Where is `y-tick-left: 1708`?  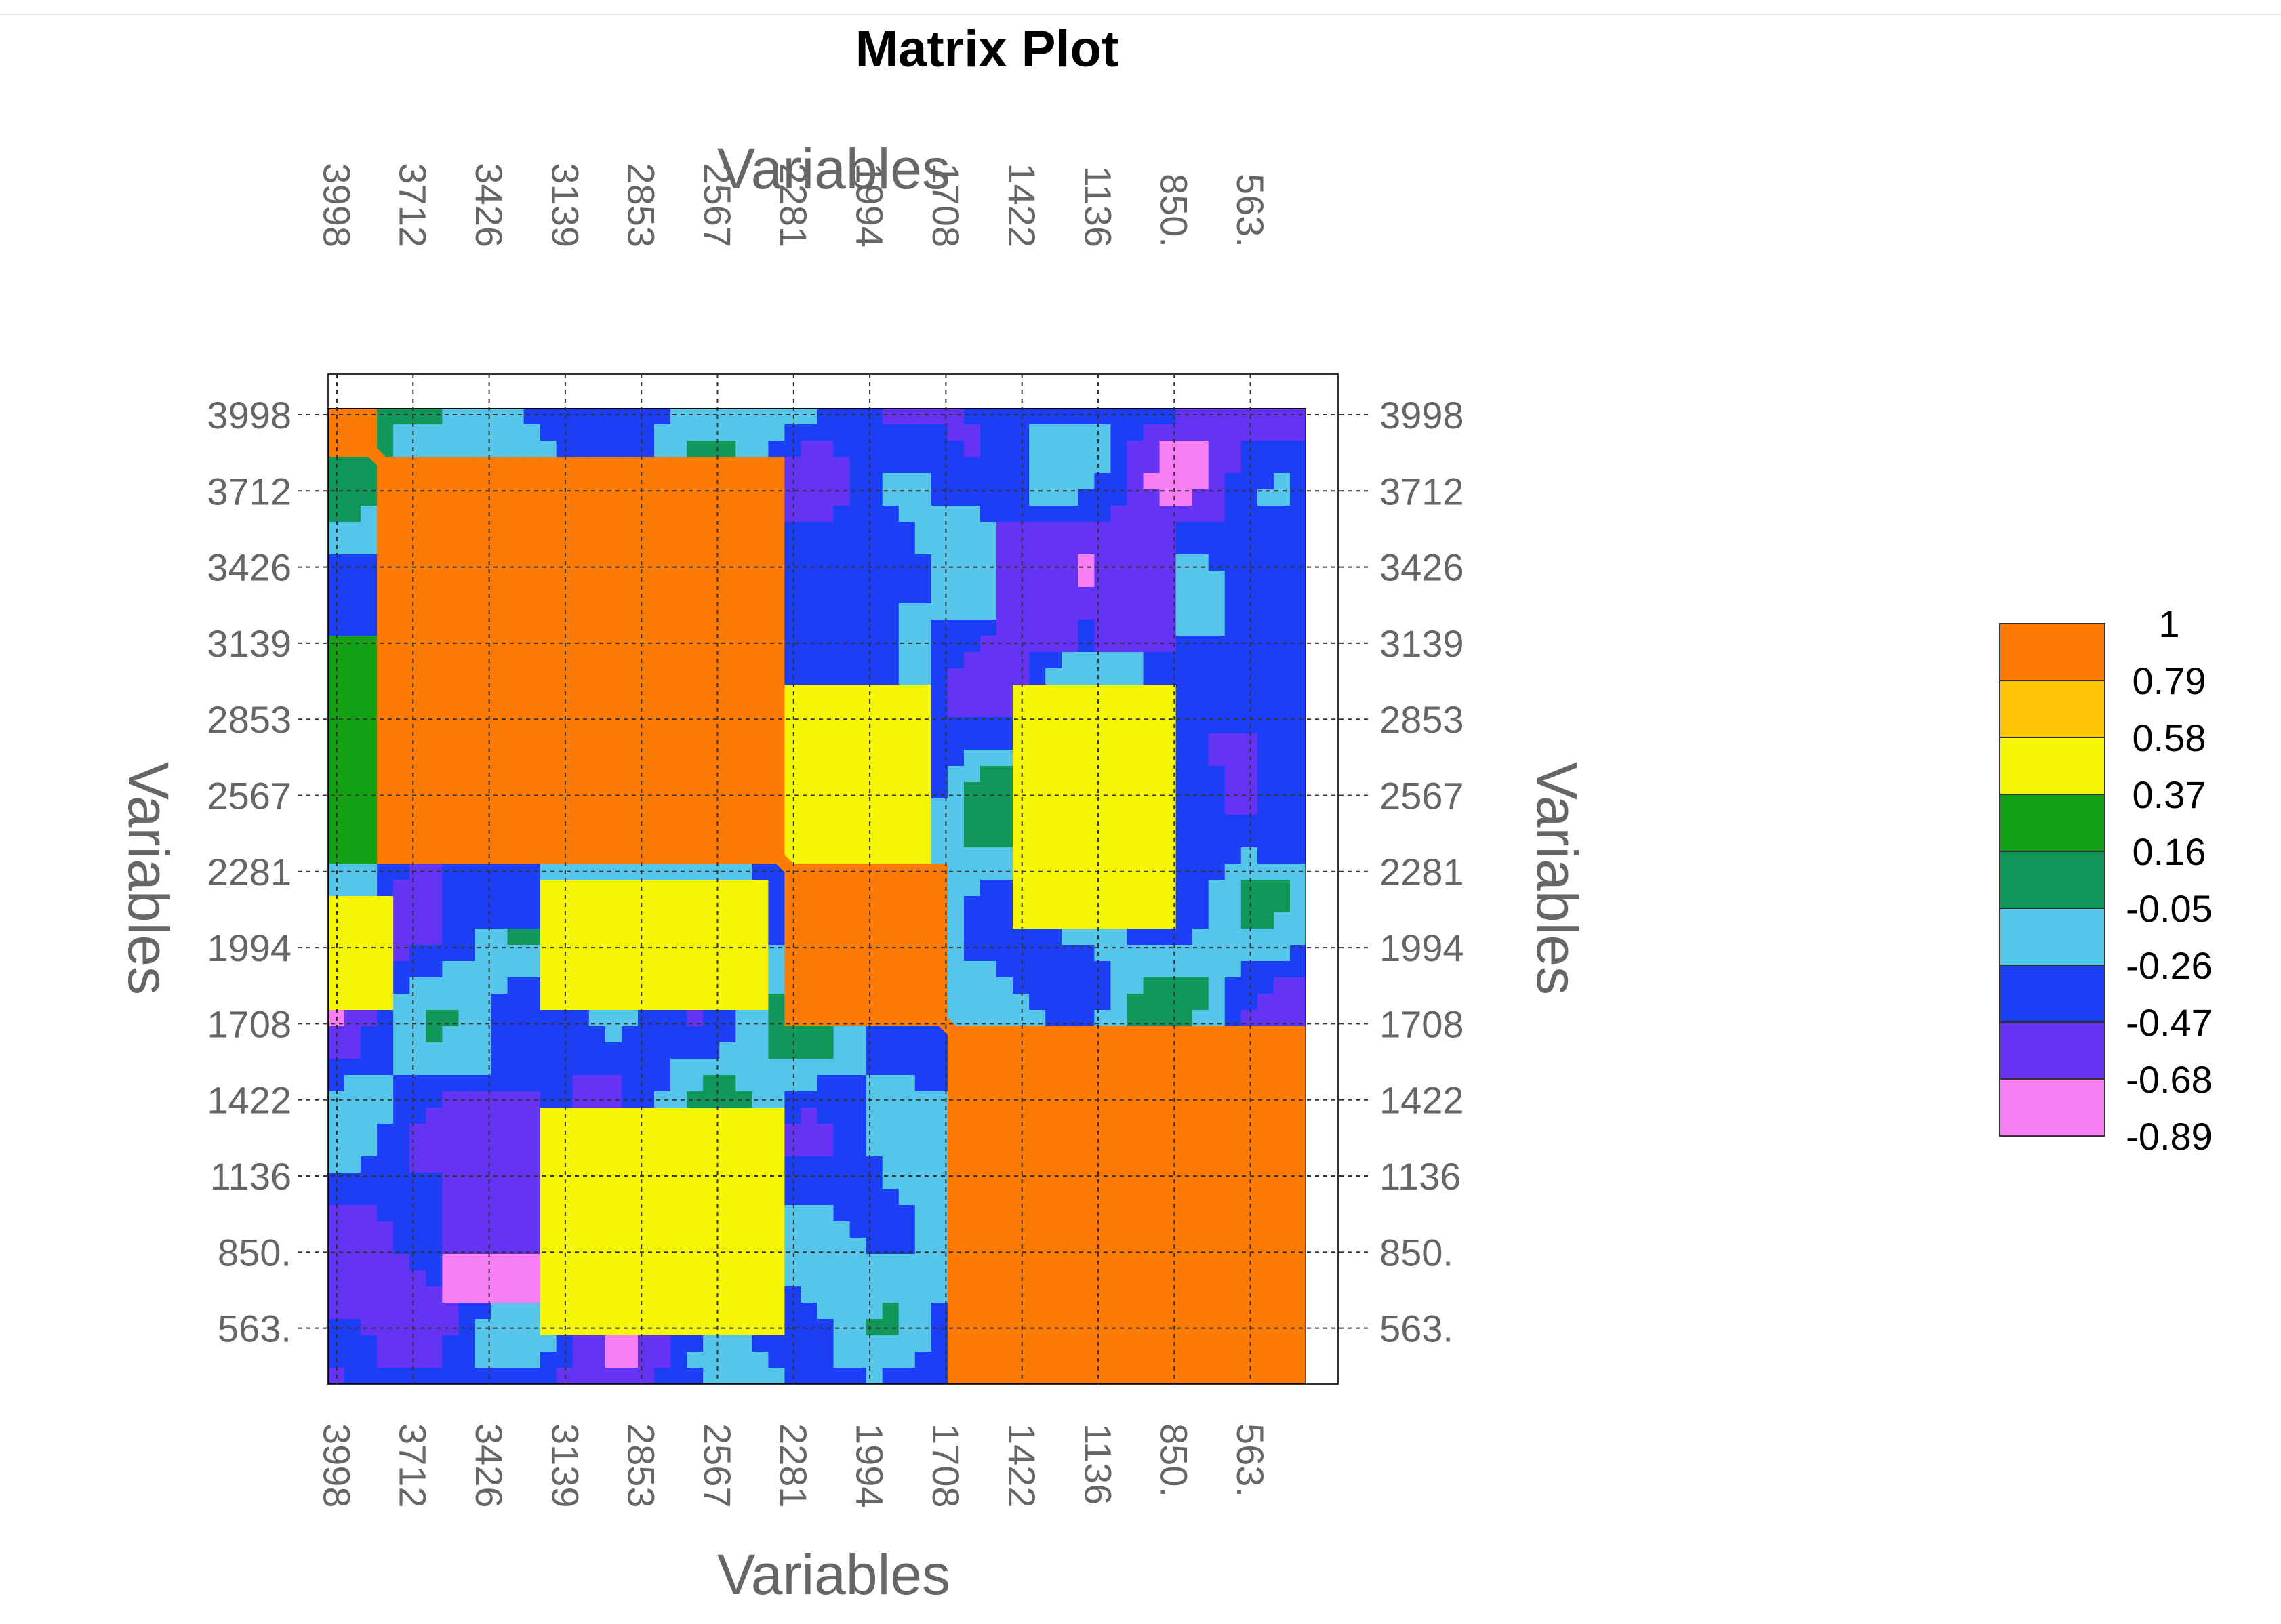 y-tick-left: 1708 is located at coordinates (249, 1023).